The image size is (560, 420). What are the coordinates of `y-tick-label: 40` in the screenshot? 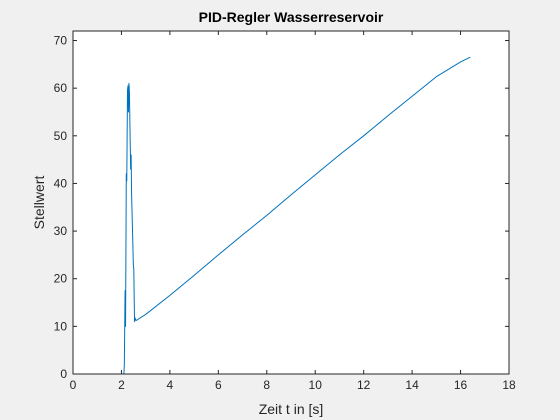 It's located at (61, 183).